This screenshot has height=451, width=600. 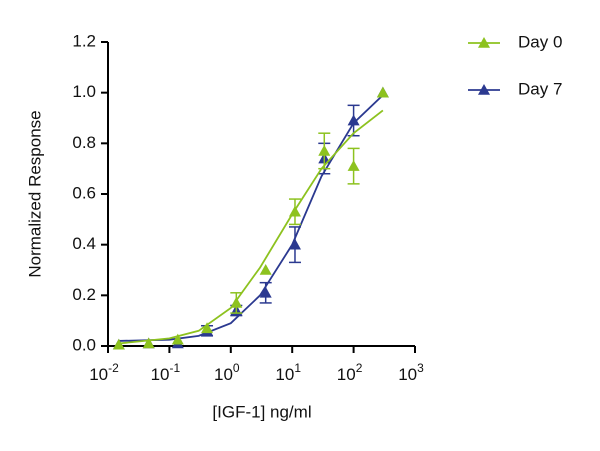 I want to click on y-tick-label: 1.0, so click(x=84, y=91).